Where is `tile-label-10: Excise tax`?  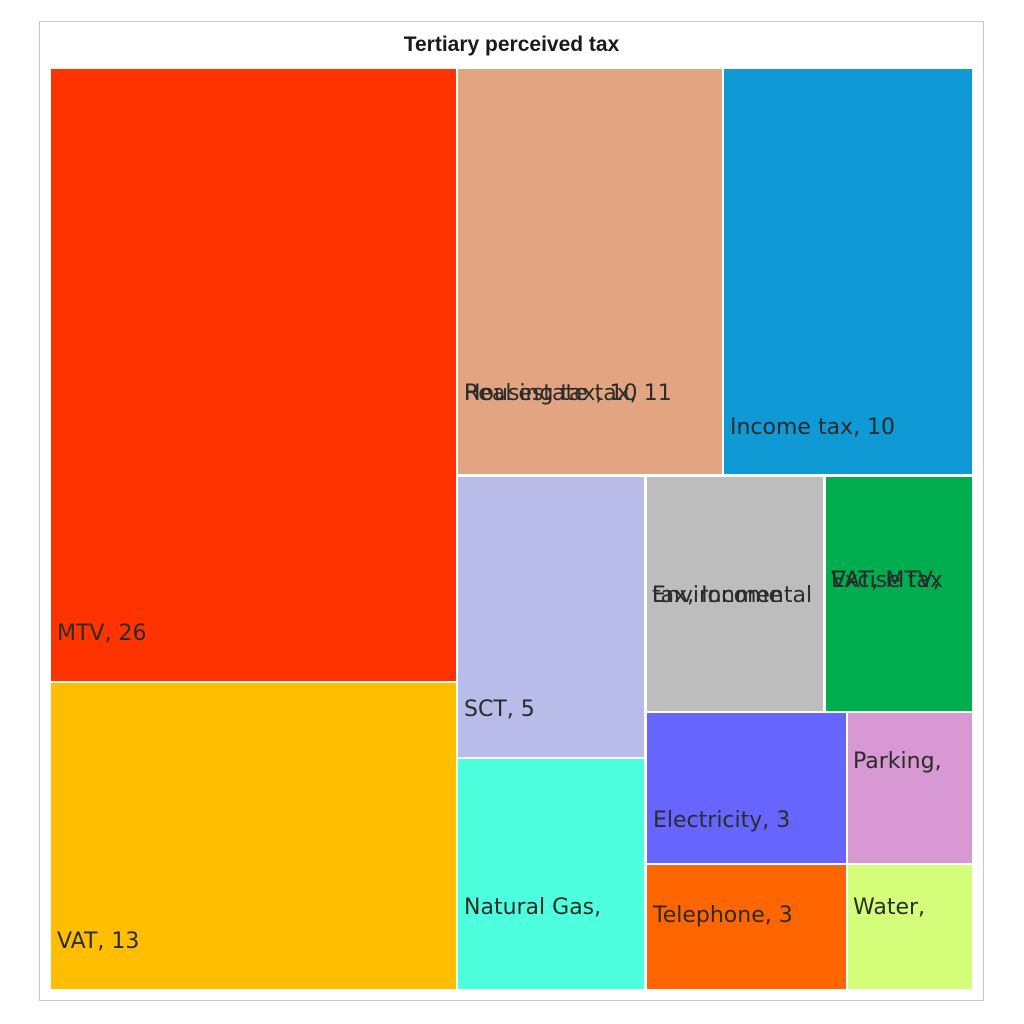 tile-label-10: Excise tax is located at coordinates (887, 580).